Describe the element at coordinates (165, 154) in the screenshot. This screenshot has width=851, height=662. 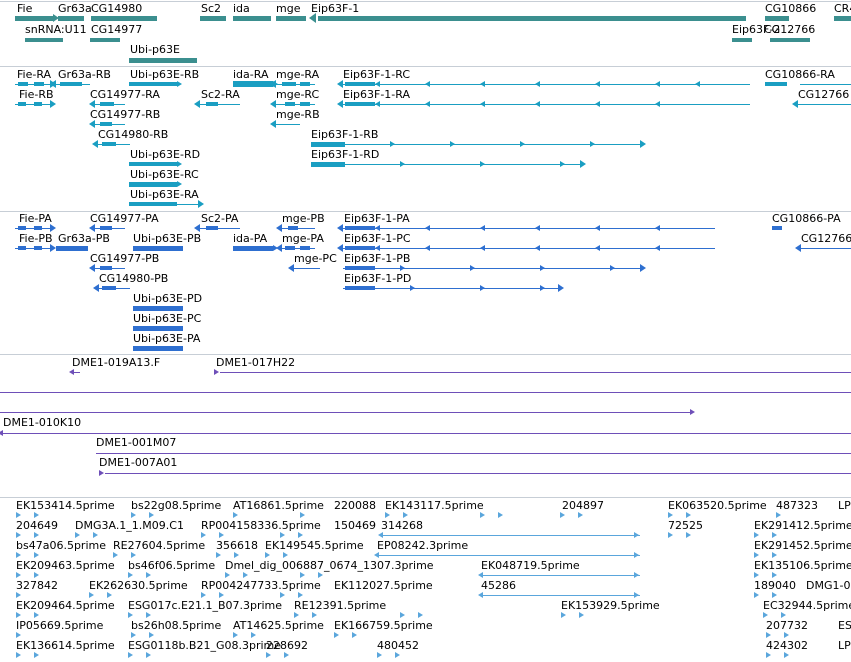
I see `feature-label: Ubi-p63E-RD` at that location.